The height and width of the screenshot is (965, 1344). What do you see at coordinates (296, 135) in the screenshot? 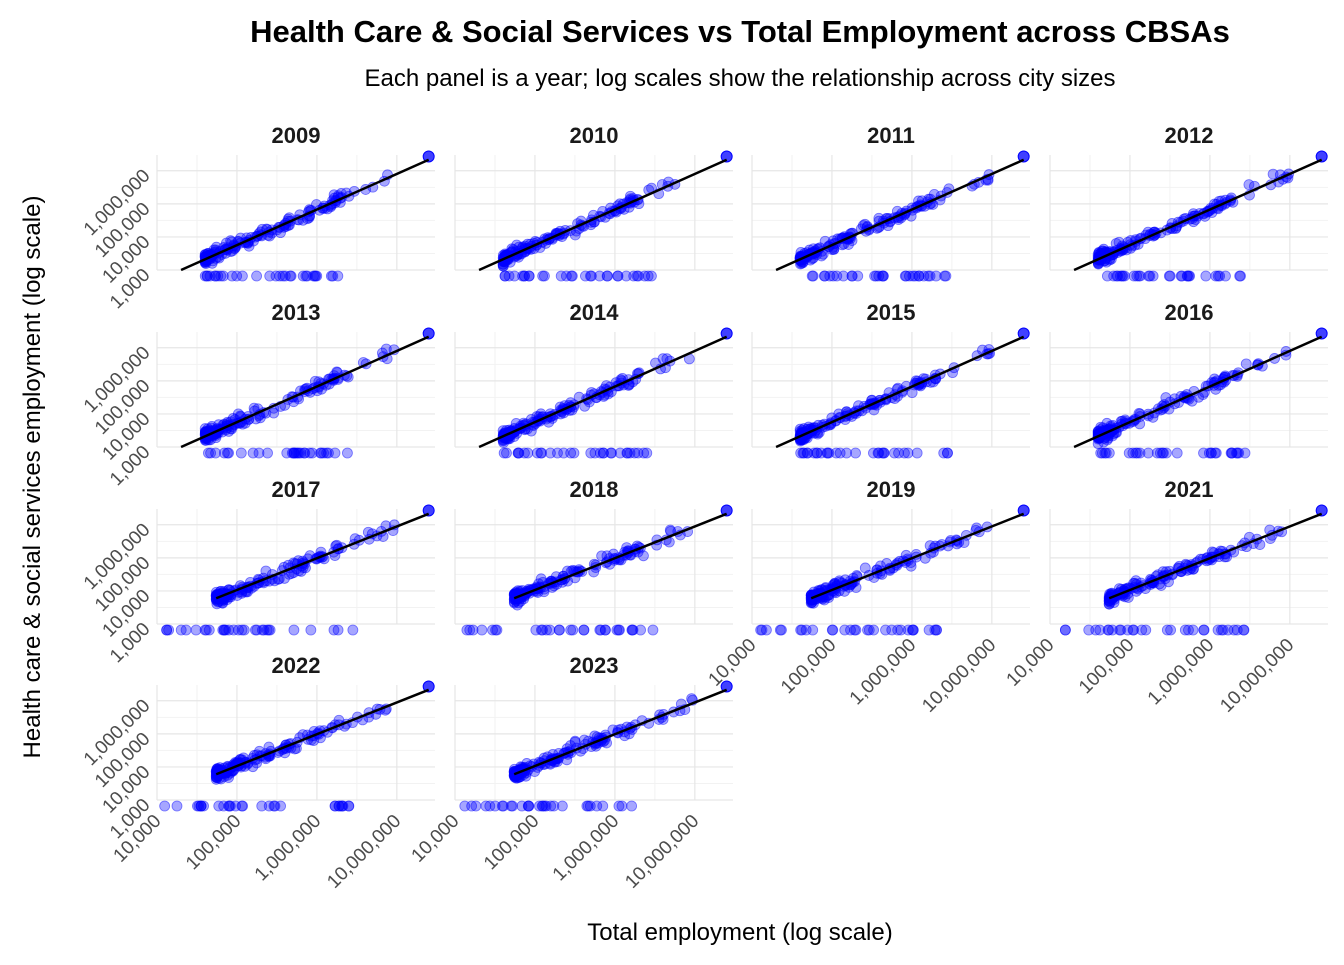
I see `panel-title-2009: 2009` at bounding box center [296, 135].